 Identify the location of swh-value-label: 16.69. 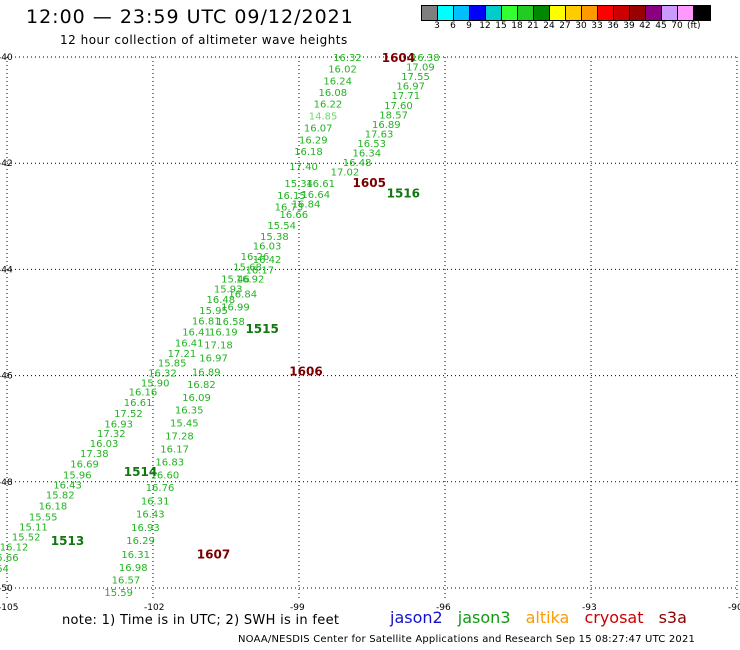
(84, 465).